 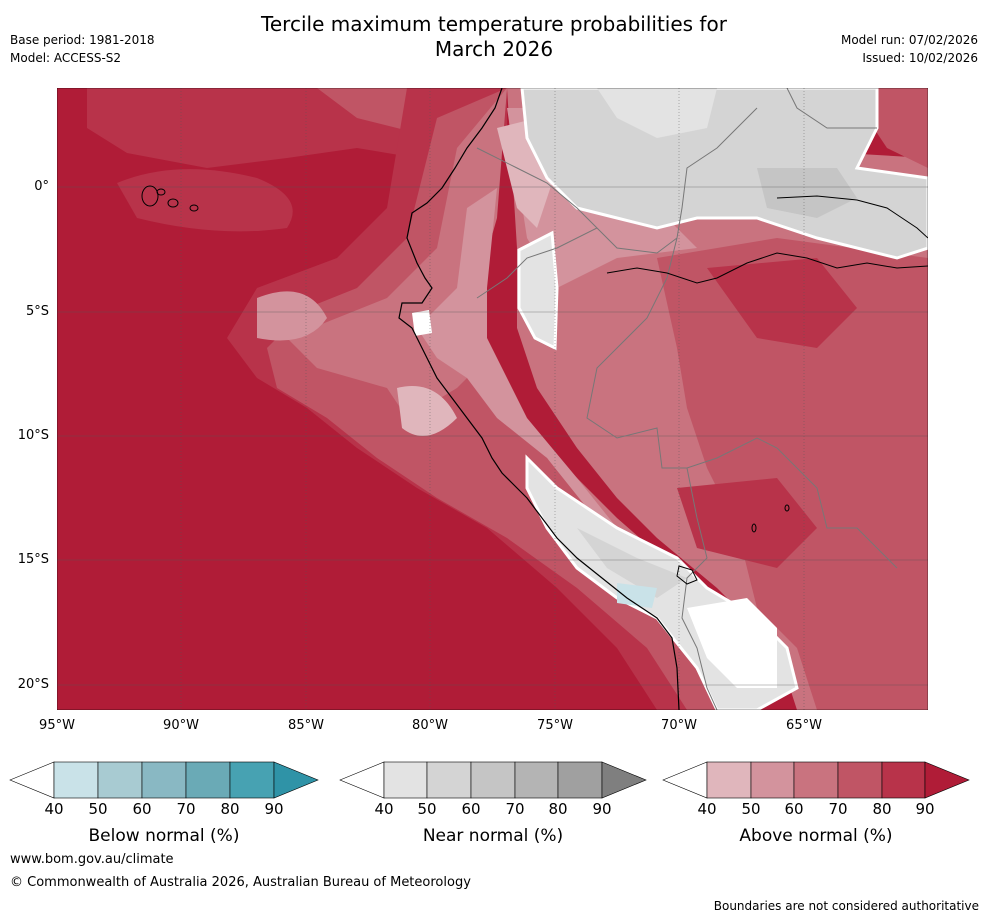 What do you see at coordinates (57, 725) in the screenshot?
I see `lon-label-95w: 95°W` at bounding box center [57, 725].